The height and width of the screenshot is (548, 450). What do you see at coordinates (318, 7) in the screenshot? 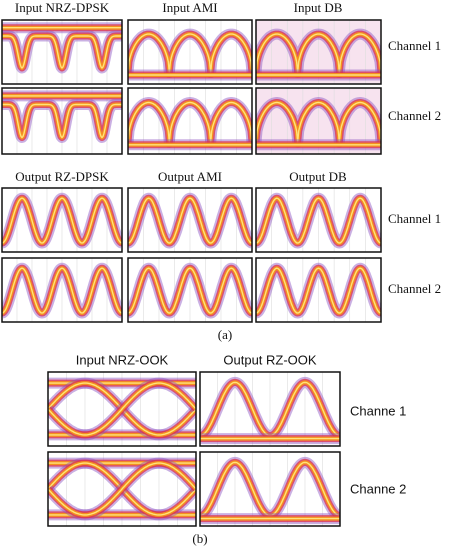
I see `column-label: Input DB` at bounding box center [318, 7].